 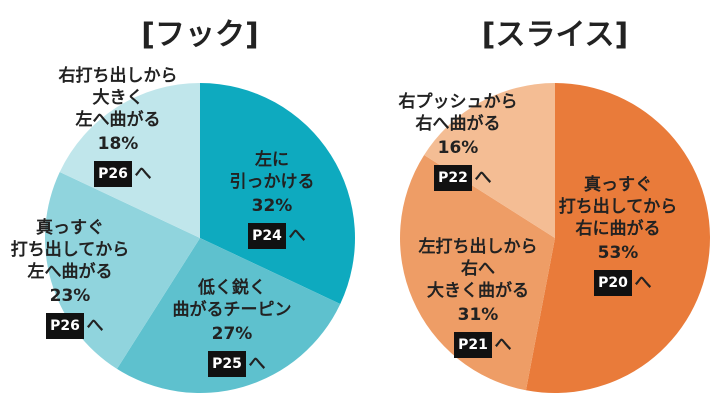 I want to click on page-ref: P24, so click(x=267, y=236).